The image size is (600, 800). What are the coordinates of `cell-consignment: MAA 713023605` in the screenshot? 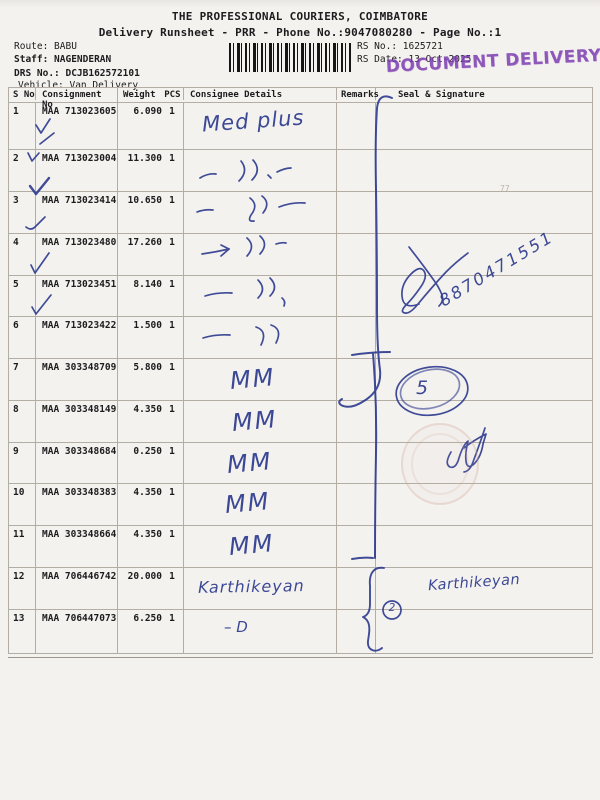 It's located at (77, 126).